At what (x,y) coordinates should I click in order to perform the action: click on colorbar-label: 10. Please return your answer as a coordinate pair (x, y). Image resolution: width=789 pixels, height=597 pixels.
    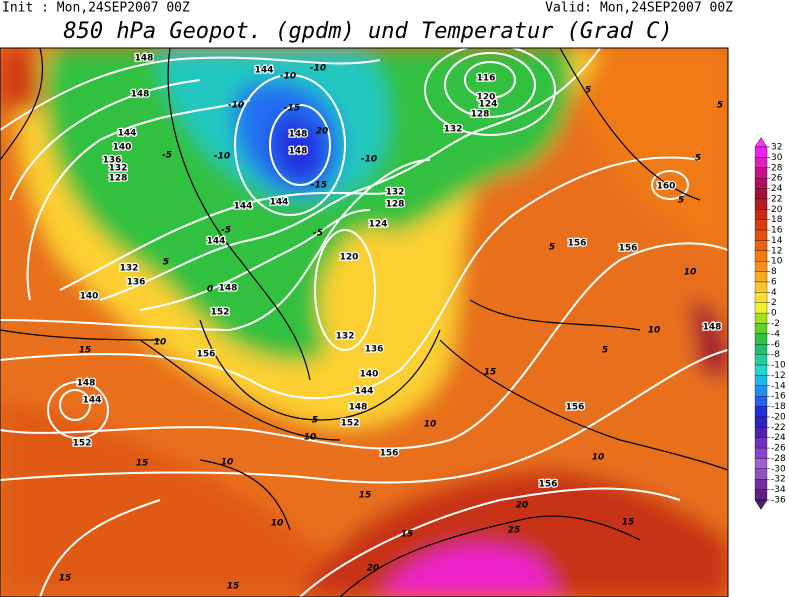
    Looking at the image, I should click on (777, 262).